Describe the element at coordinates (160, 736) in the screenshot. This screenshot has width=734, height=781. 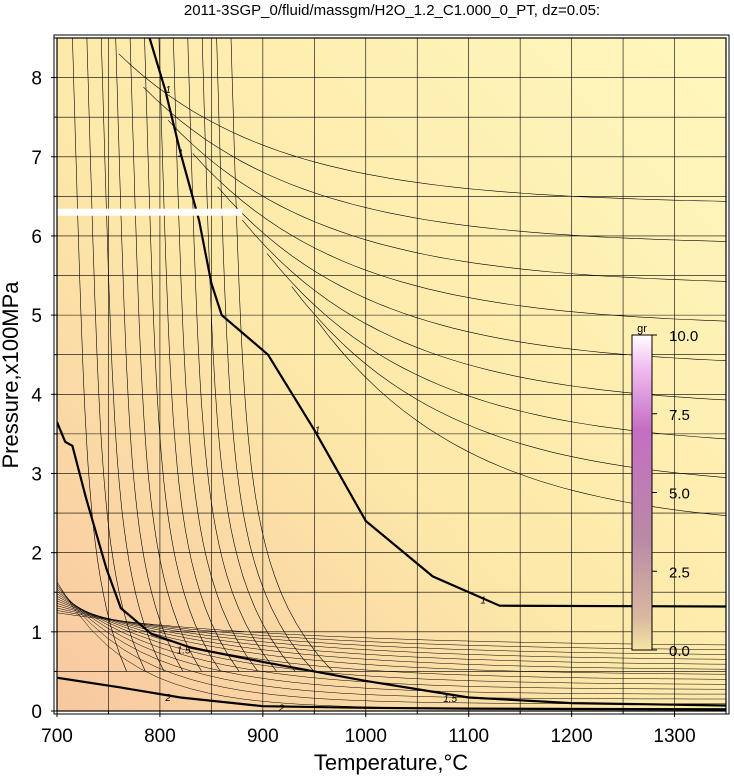
I see `x-tick-label: 800` at that location.